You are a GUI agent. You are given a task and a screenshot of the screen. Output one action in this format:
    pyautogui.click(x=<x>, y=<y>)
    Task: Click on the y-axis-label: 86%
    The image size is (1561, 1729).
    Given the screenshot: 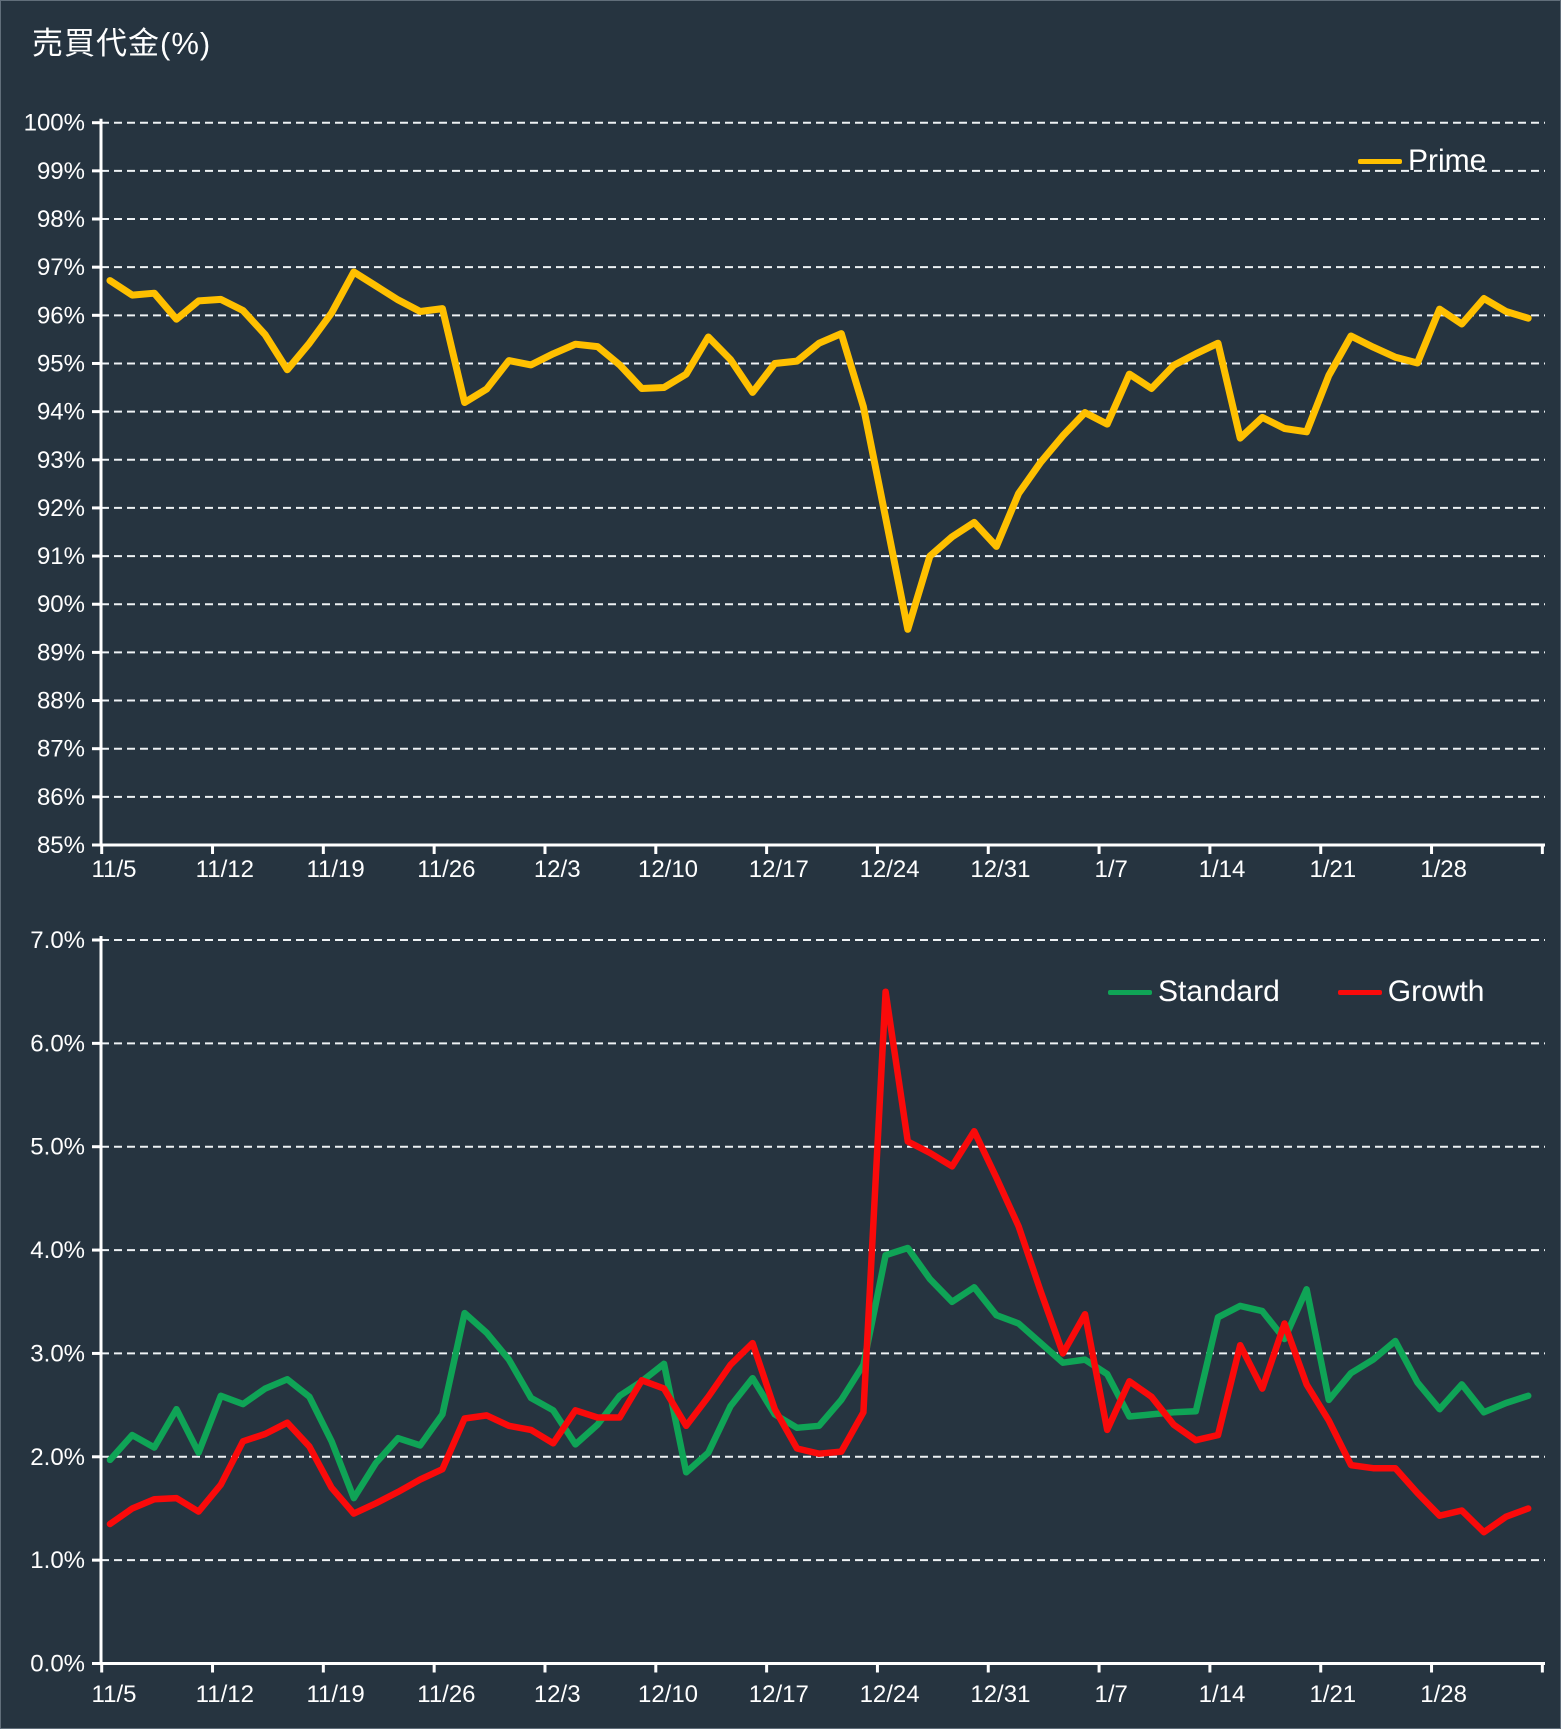 What is the action you would take?
    pyautogui.click(x=61, y=797)
    